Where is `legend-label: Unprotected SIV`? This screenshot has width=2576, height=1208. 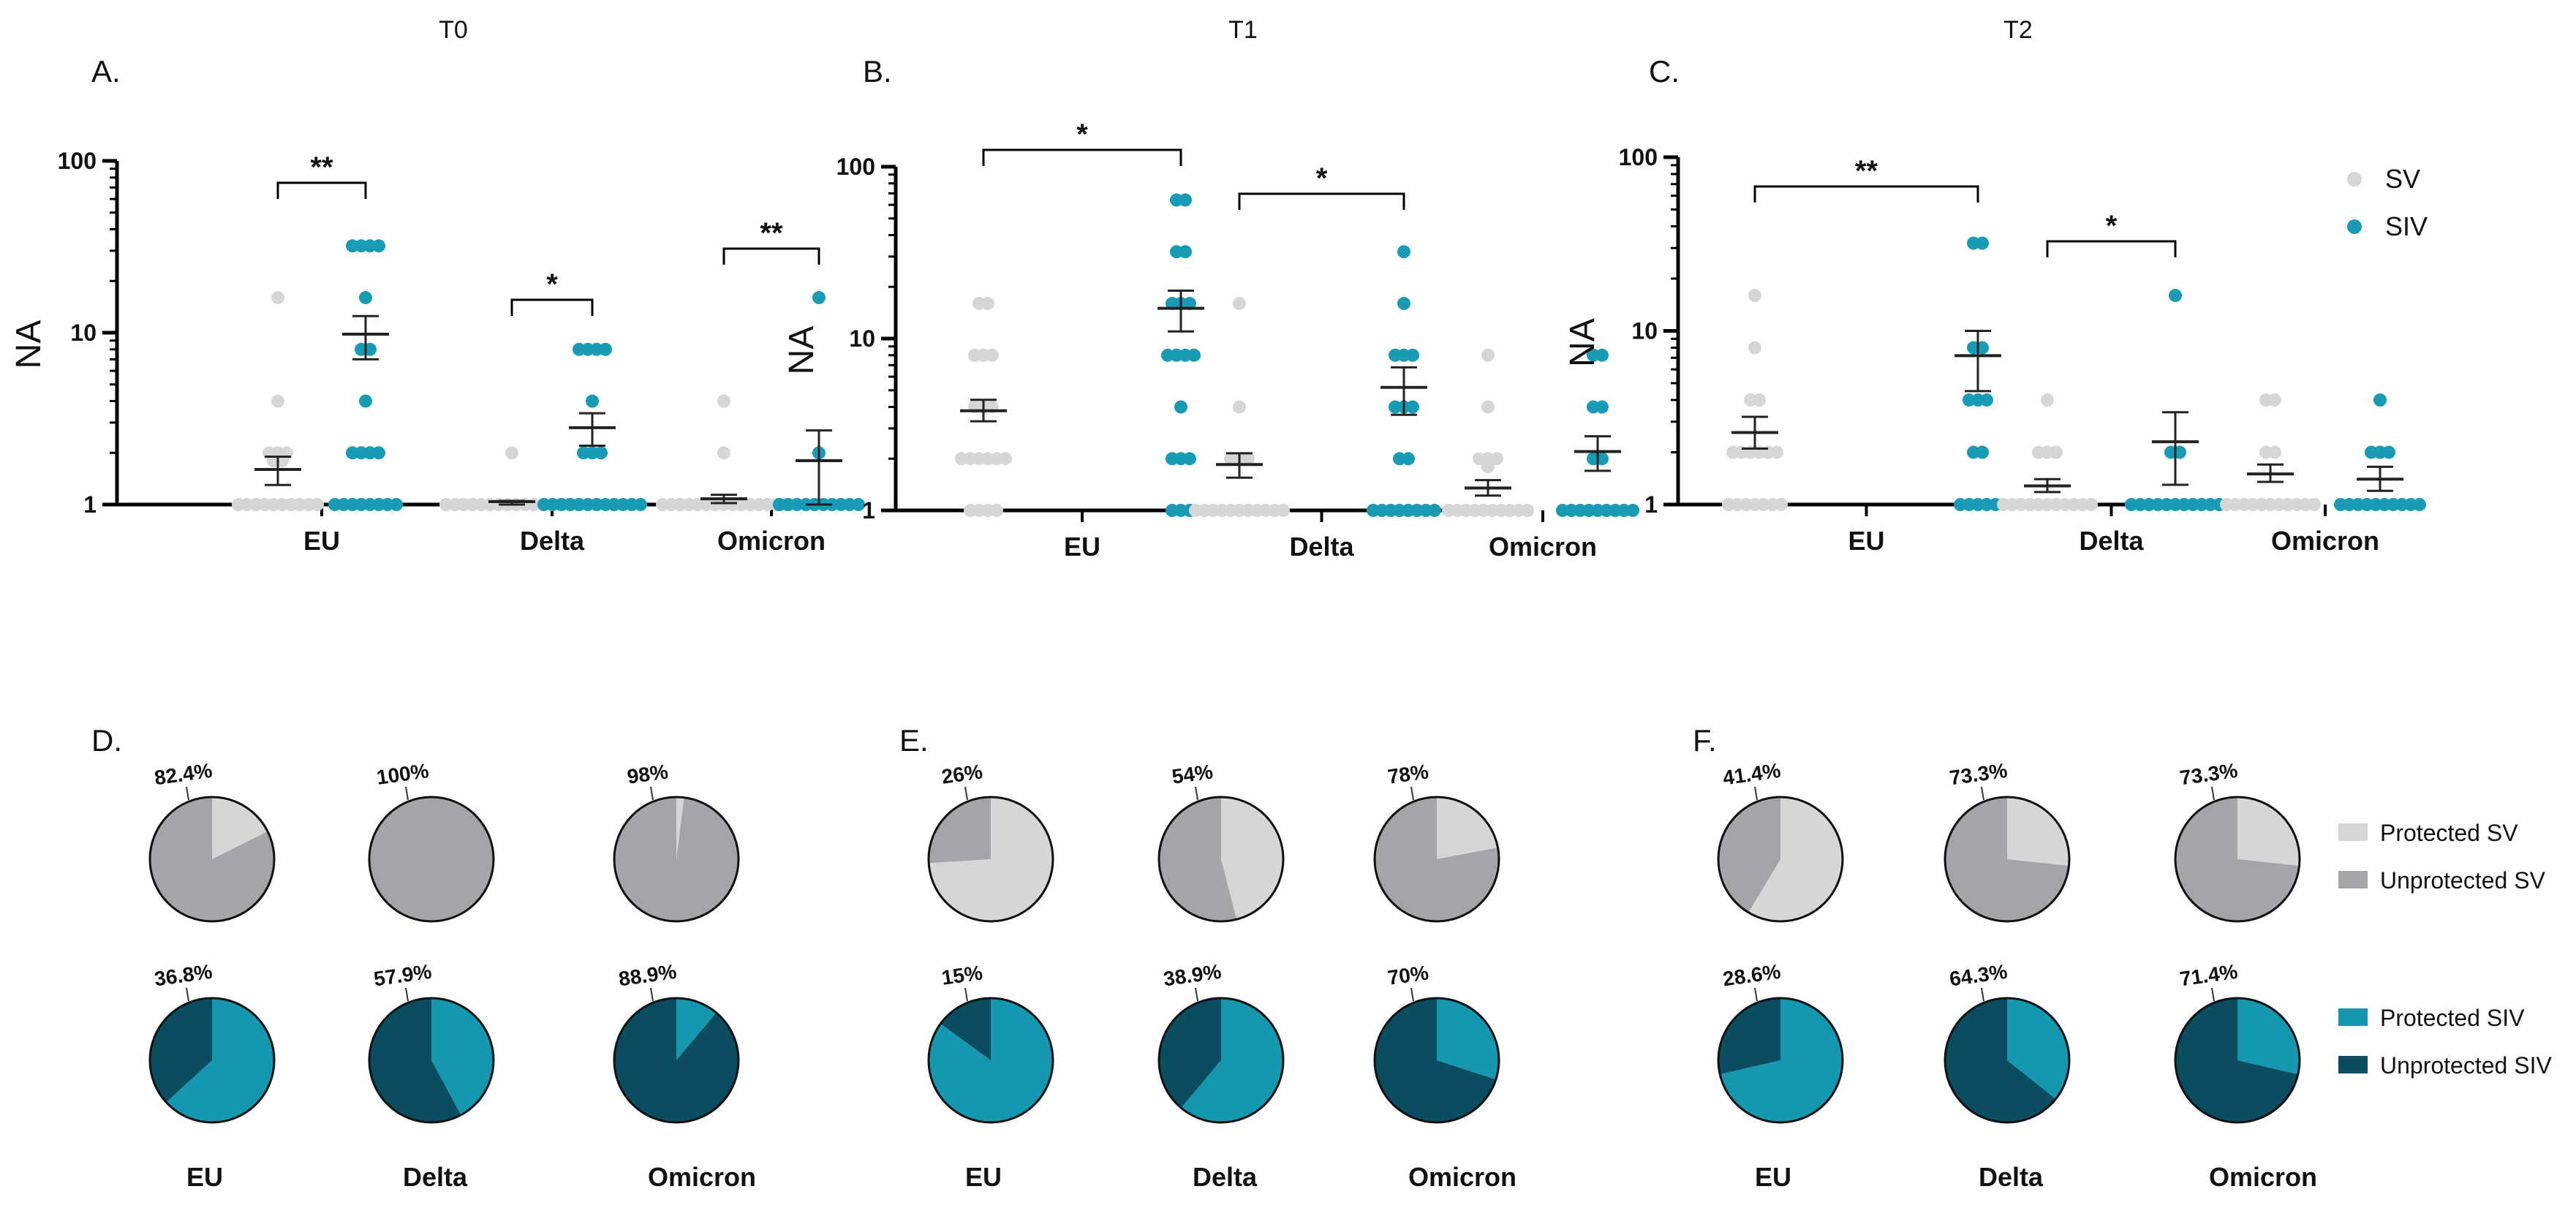 legend-label: Unprotected SIV is located at coordinates (2466, 1065).